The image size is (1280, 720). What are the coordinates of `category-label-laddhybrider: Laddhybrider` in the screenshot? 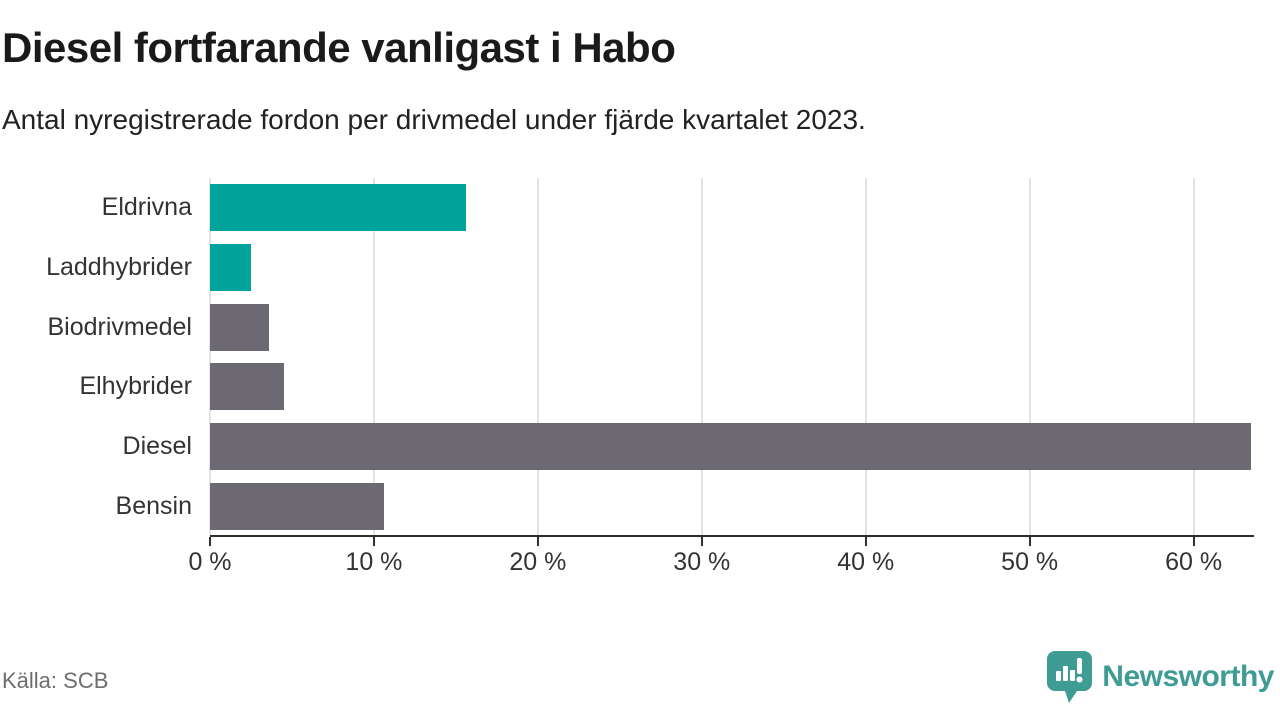 It's located at (119, 266).